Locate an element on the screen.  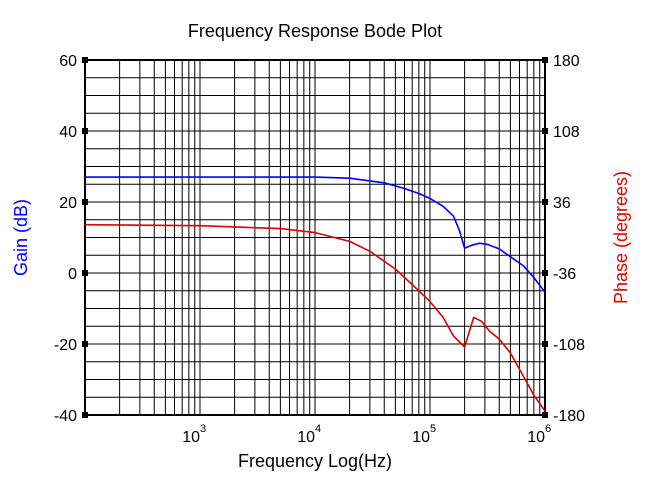
y-right-tick-label: -108 is located at coordinates (569, 345).